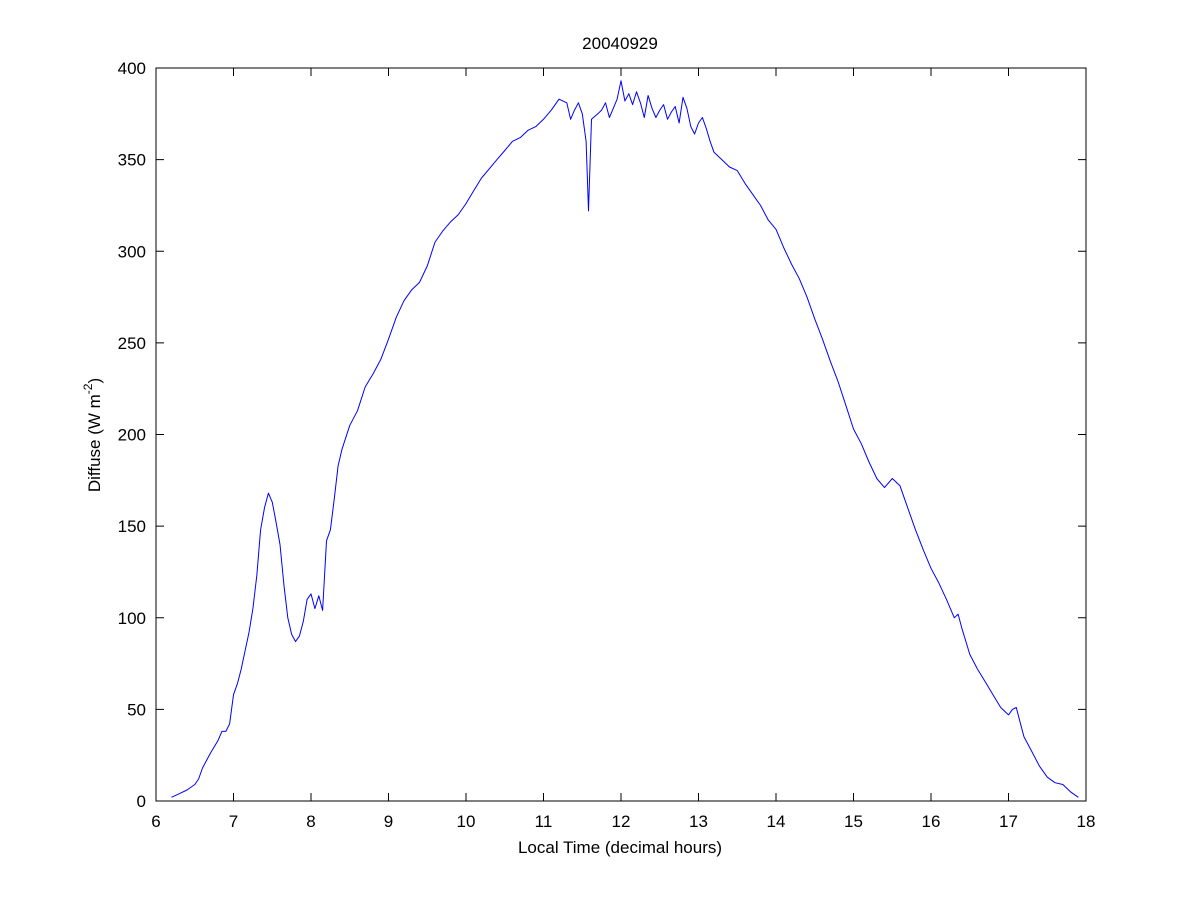 The width and height of the screenshot is (1200, 900). I want to click on y-tick-label: 150, so click(132, 526).